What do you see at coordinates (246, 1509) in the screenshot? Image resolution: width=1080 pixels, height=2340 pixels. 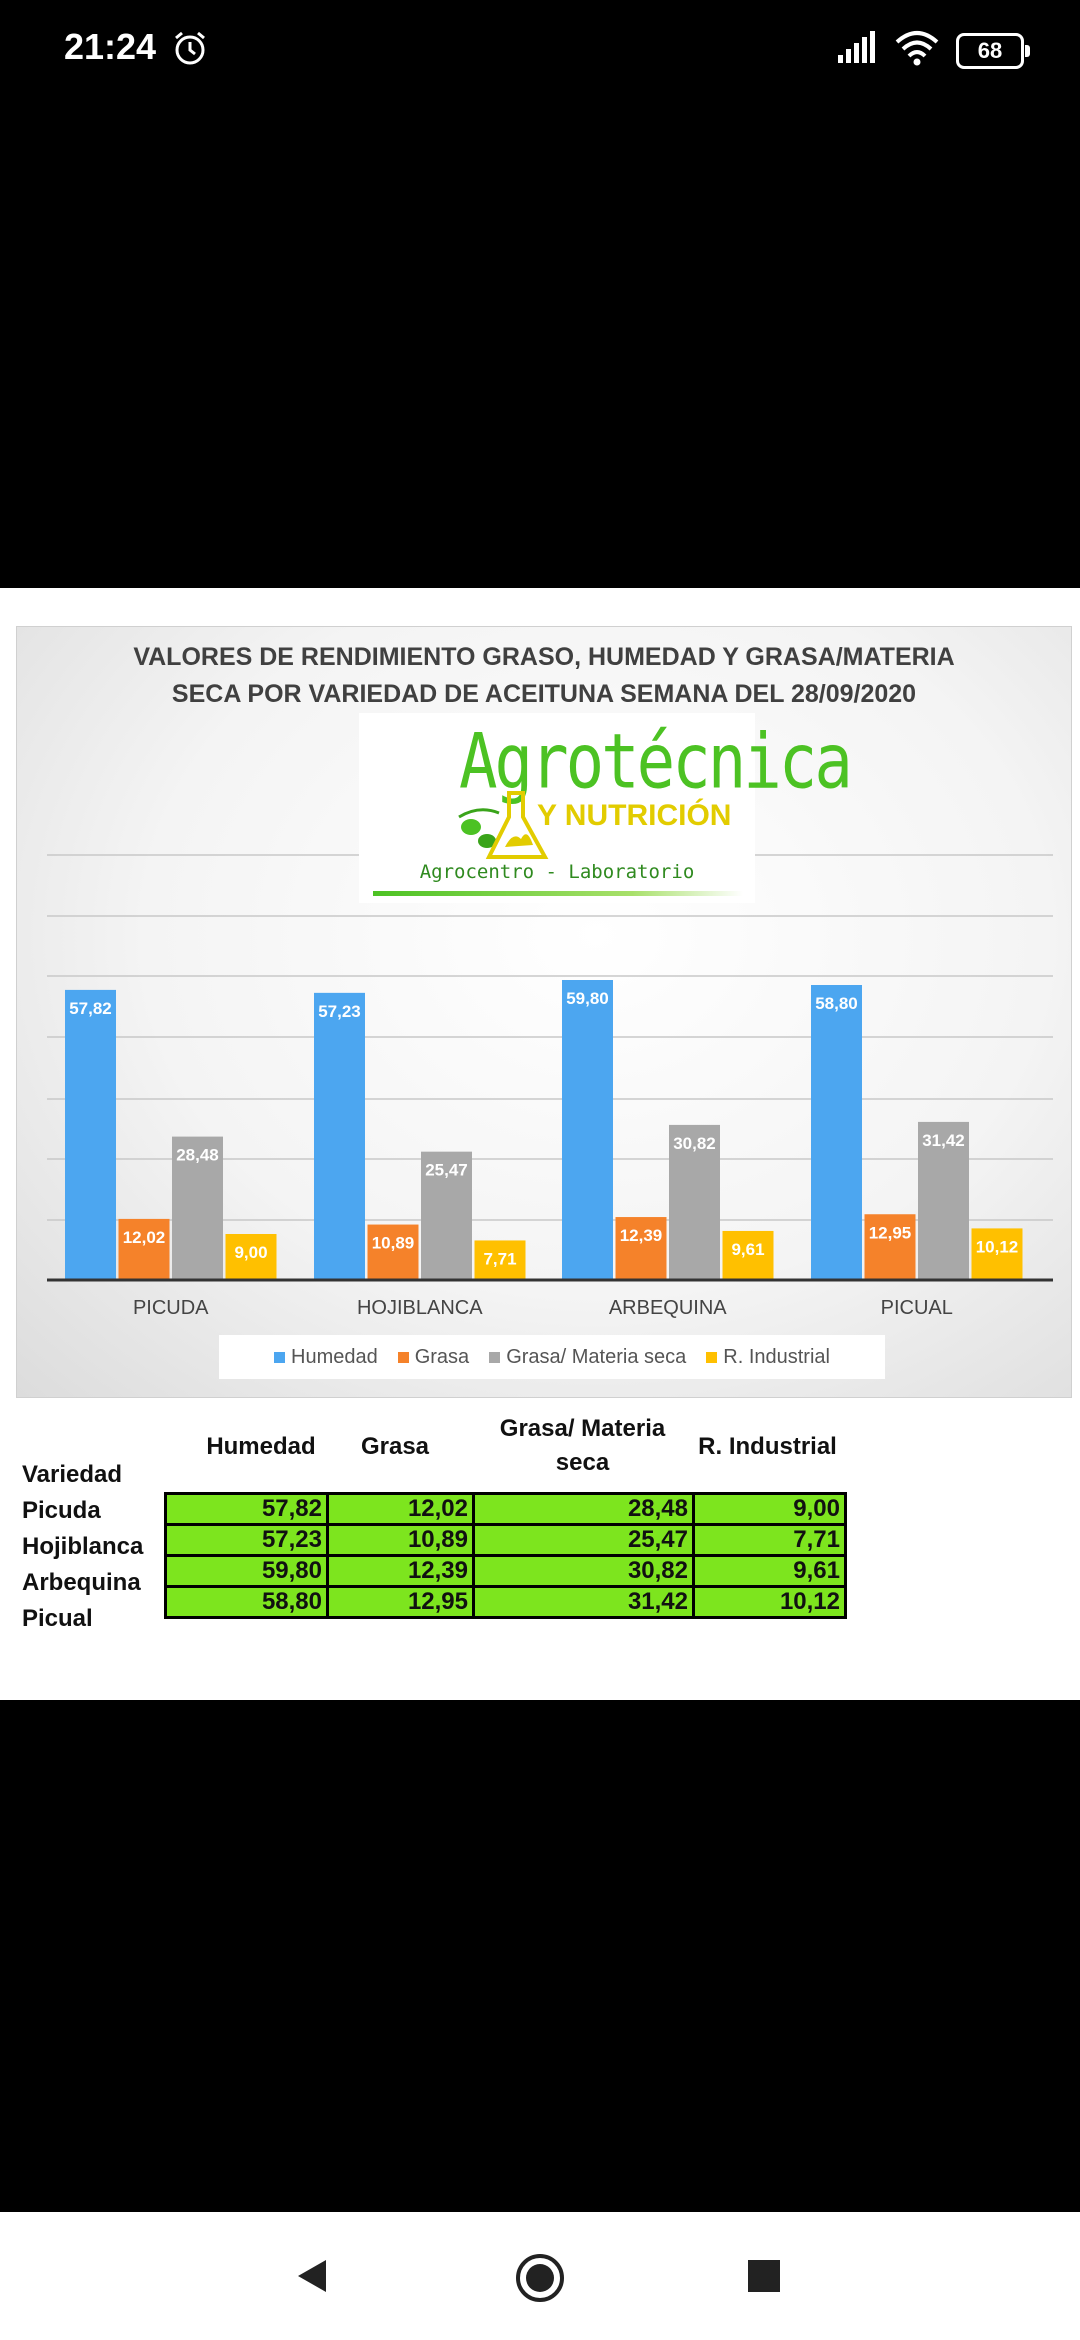 I see `table-cell: 57,82` at bounding box center [246, 1509].